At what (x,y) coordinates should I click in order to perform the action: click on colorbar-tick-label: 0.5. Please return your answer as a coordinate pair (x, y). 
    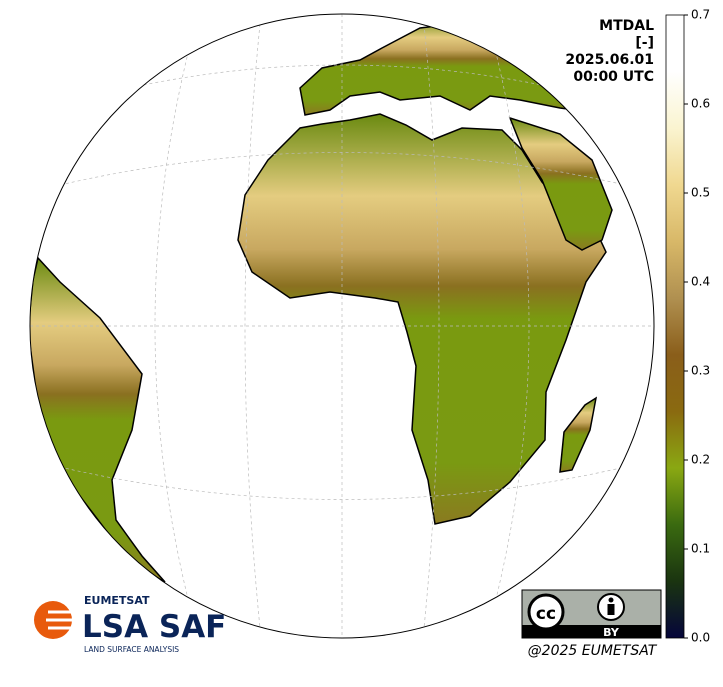
    Looking at the image, I should click on (700, 193).